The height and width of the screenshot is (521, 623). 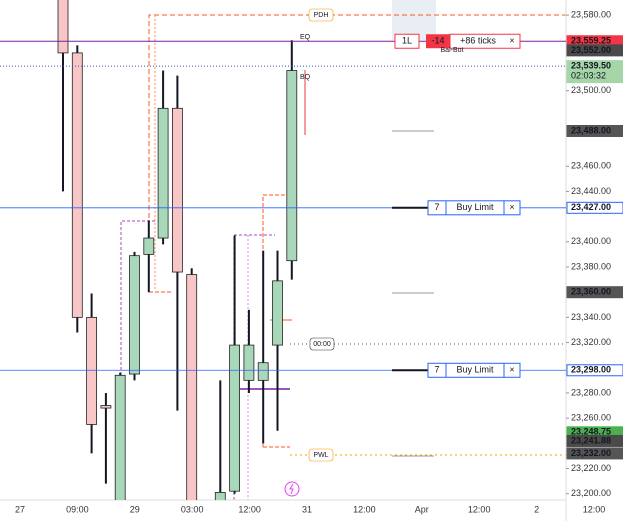 What do you see at coordinates (591, 493) in the screenshot?
I see `y-tick-label: 23,200.00` at bounding box center [591, 493].